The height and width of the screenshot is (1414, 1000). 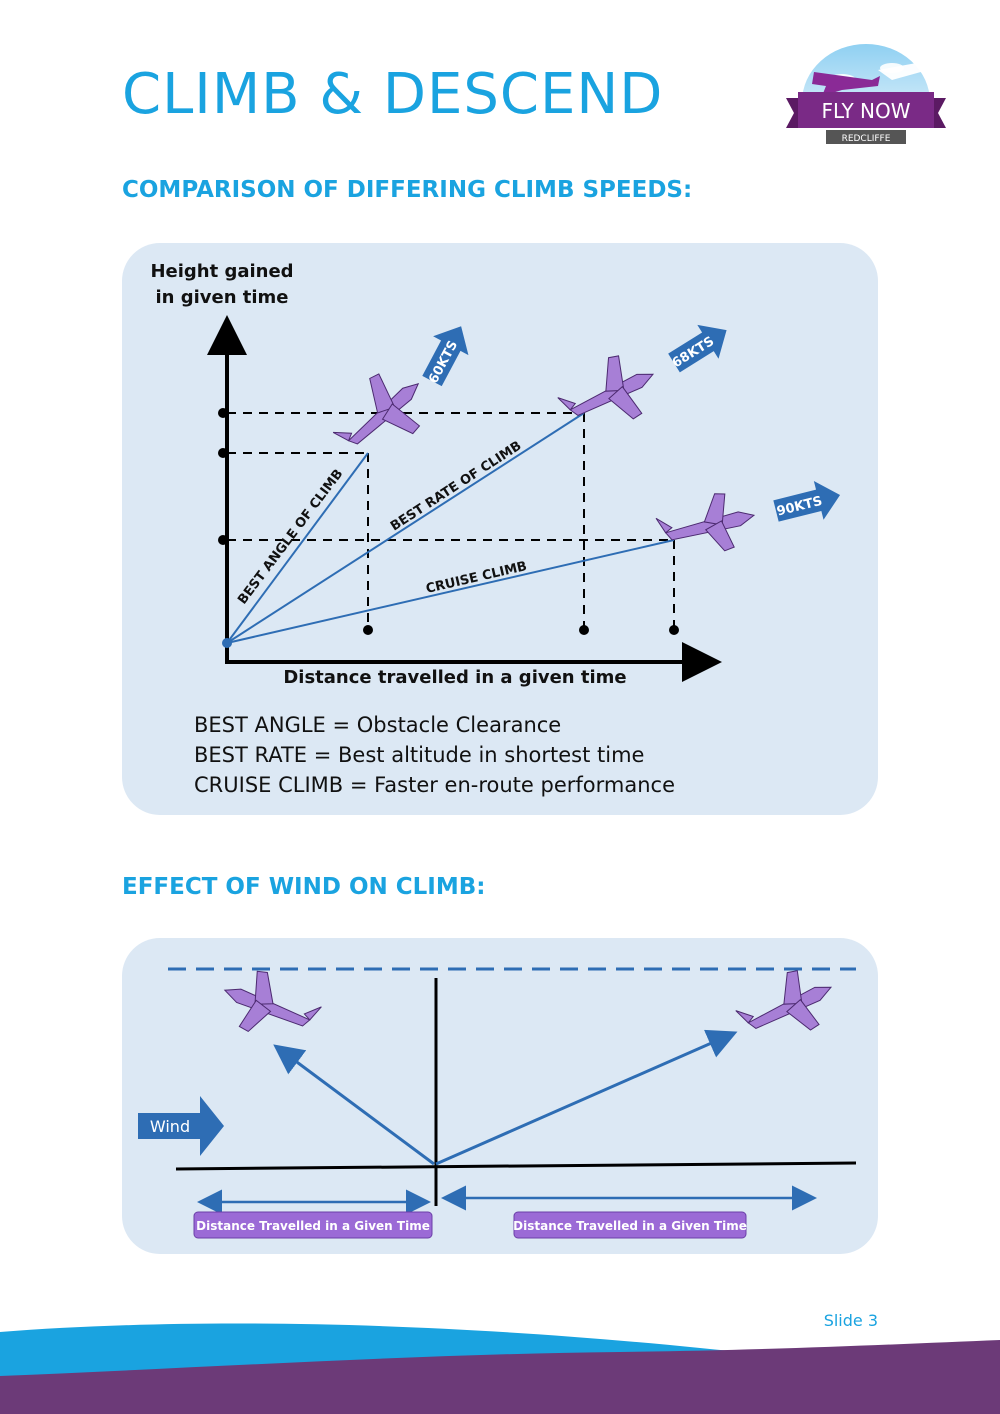 I want to click on aircraft-downwind-icon, so click(x=784, y=1000).